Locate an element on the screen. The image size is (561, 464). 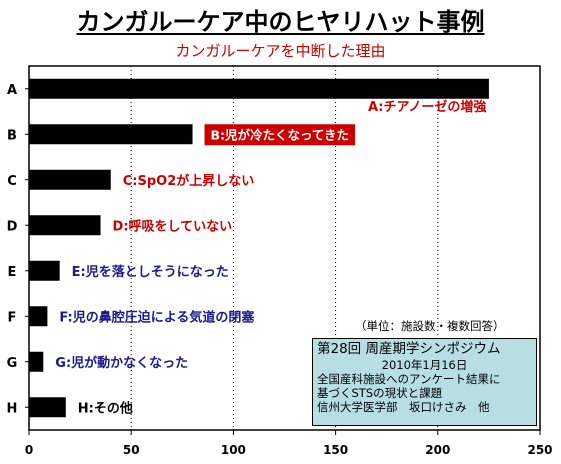
x-tick-label: 50 is located at coordinates (131, 450).